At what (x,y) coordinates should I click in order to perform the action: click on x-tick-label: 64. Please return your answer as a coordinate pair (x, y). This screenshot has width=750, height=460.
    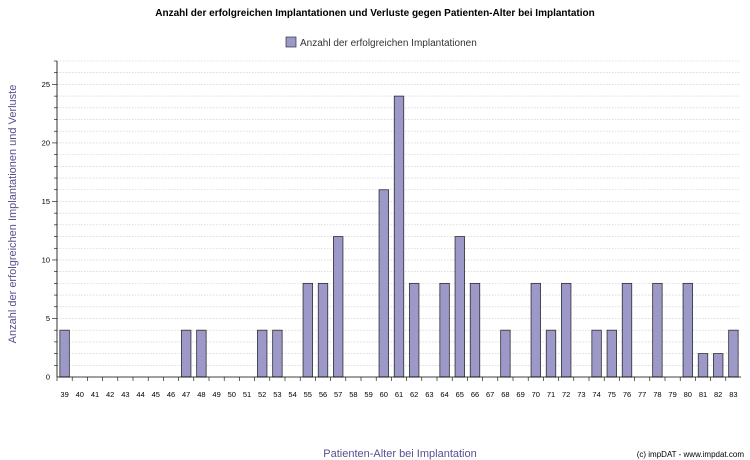
    Looking at the image, I should click on (444, 394).